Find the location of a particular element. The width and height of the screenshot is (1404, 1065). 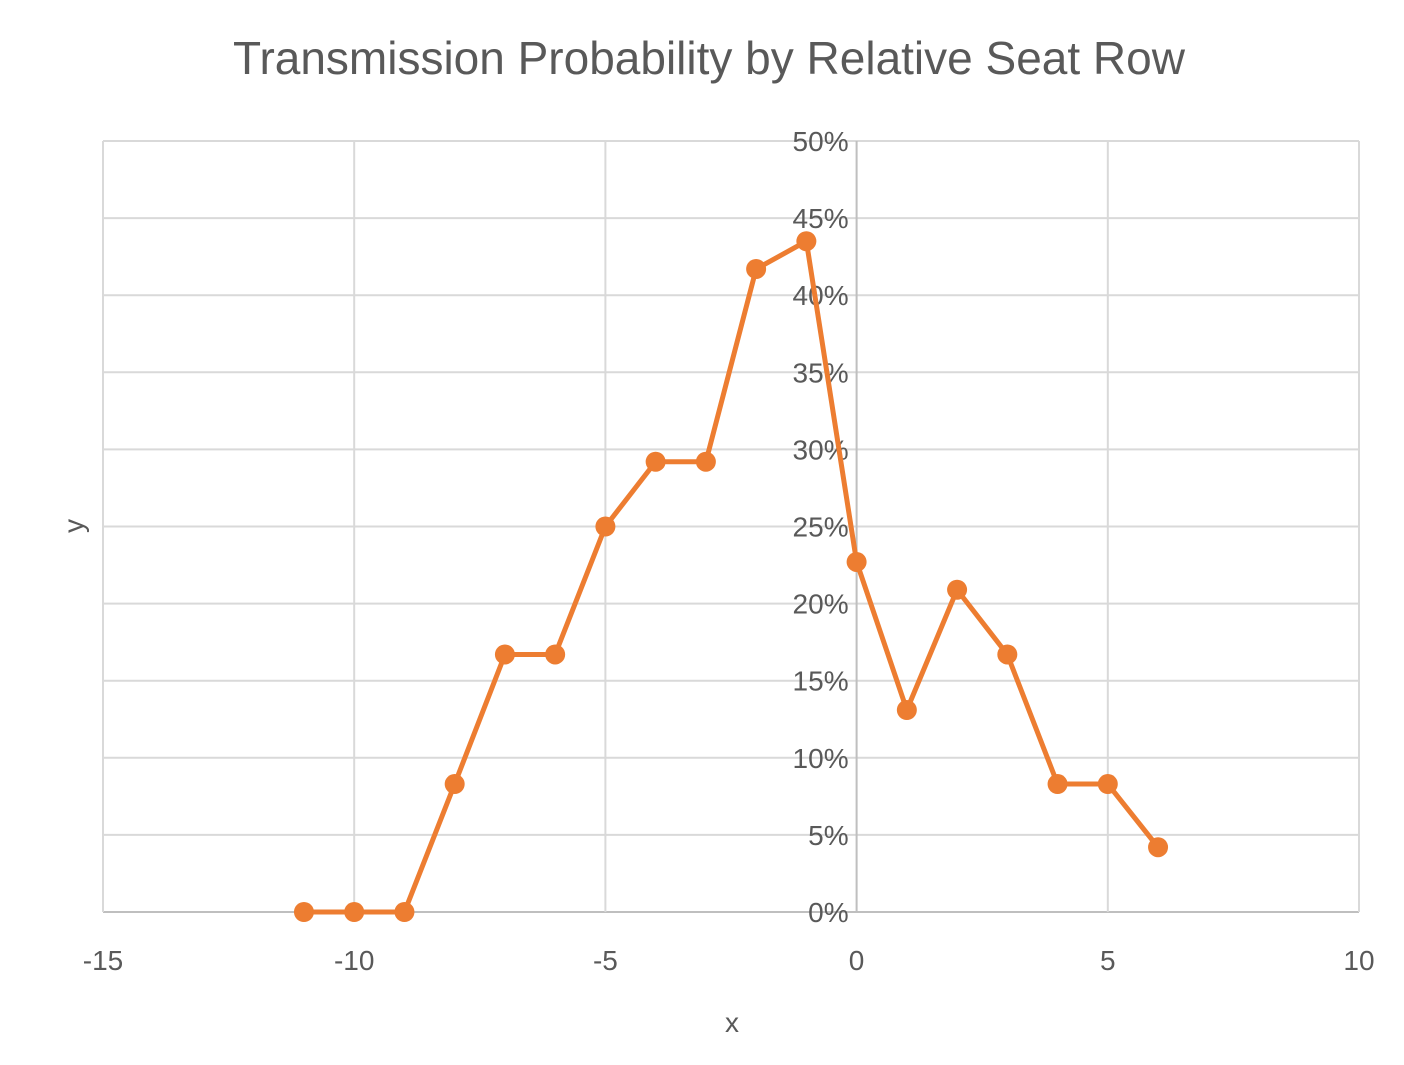

y-tick-label: 5% is located at coordinates (828, 835).